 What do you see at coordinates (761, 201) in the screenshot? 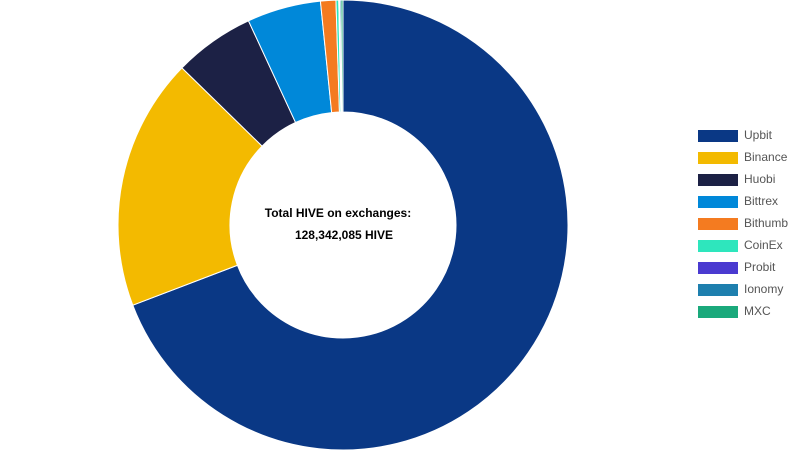
I see `legend-label: Bittrex` at bounding box center [761, 201].